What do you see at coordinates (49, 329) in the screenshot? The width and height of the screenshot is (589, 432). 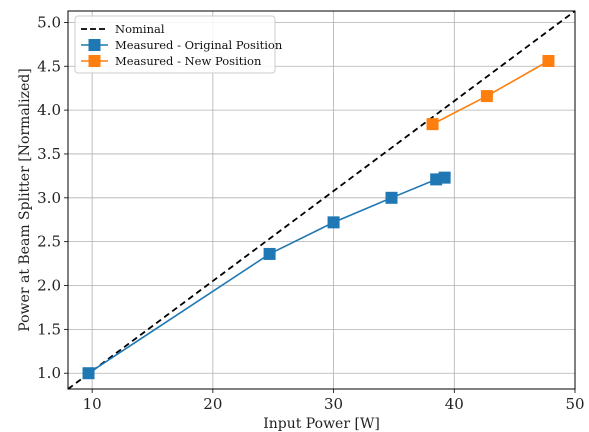 I see `y-tick-label: 1.5` at bounding box center [49, 329].